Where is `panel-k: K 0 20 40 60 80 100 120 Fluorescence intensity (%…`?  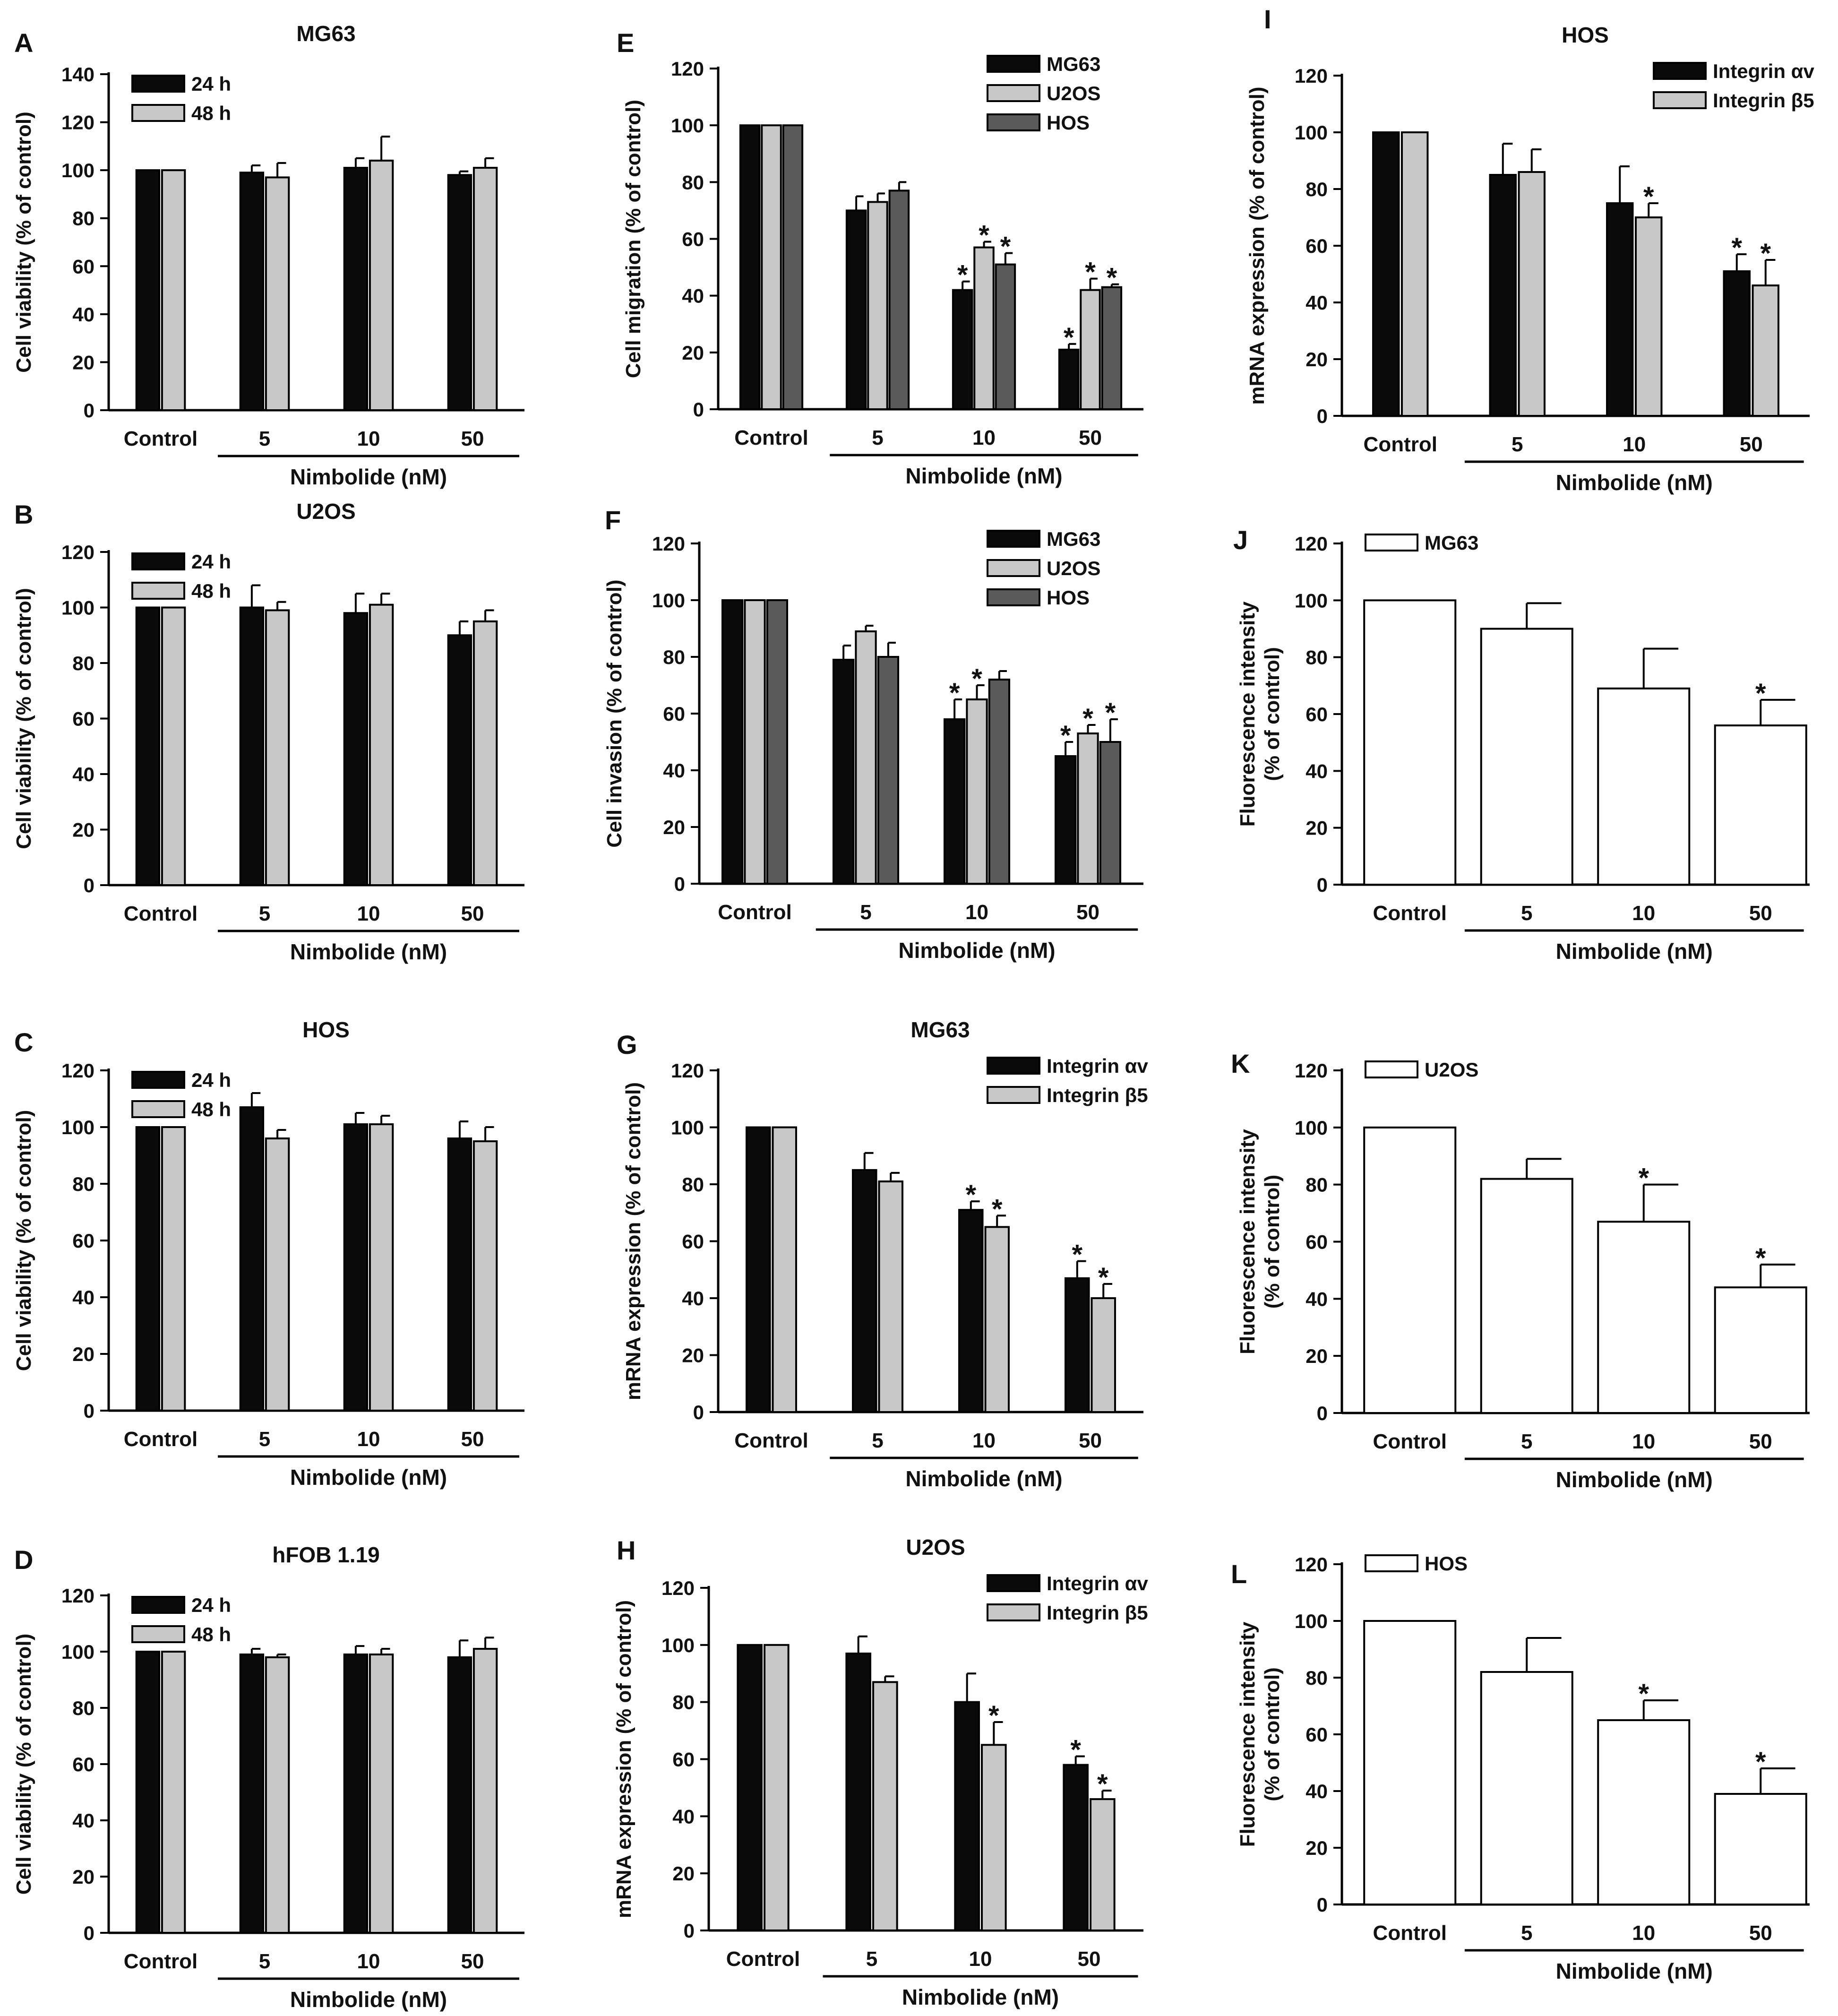
panel-k: K 0 20 40 60 80 100 120 Fluorescence intensity (%… is located at coordinates (1520, 1270).